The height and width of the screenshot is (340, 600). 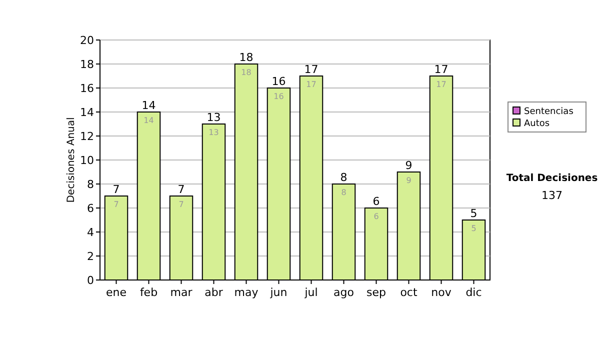 I want to click on x-tick-label: dic, so click(x=474, y=292).